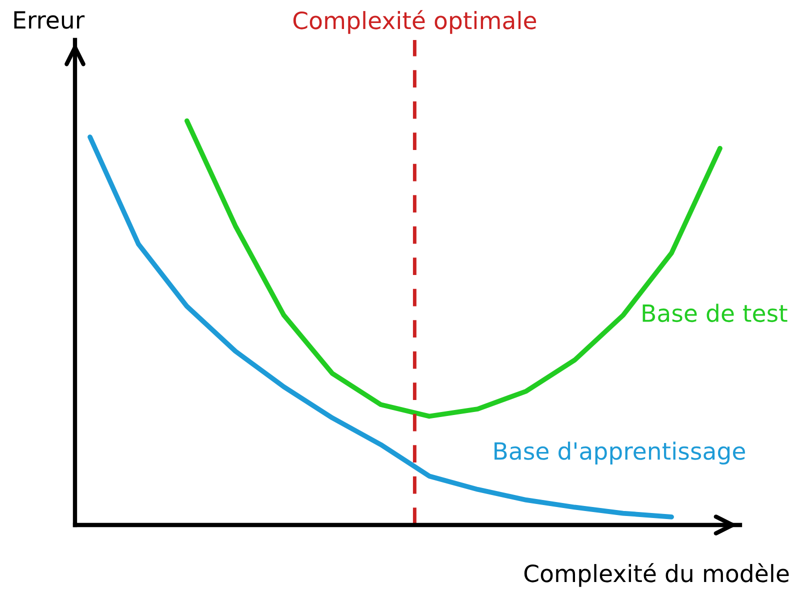  What do you see at coordinates (715, 313) in the screenshot?
I see `series-label: Base de test` at bounding box center [715, 313].